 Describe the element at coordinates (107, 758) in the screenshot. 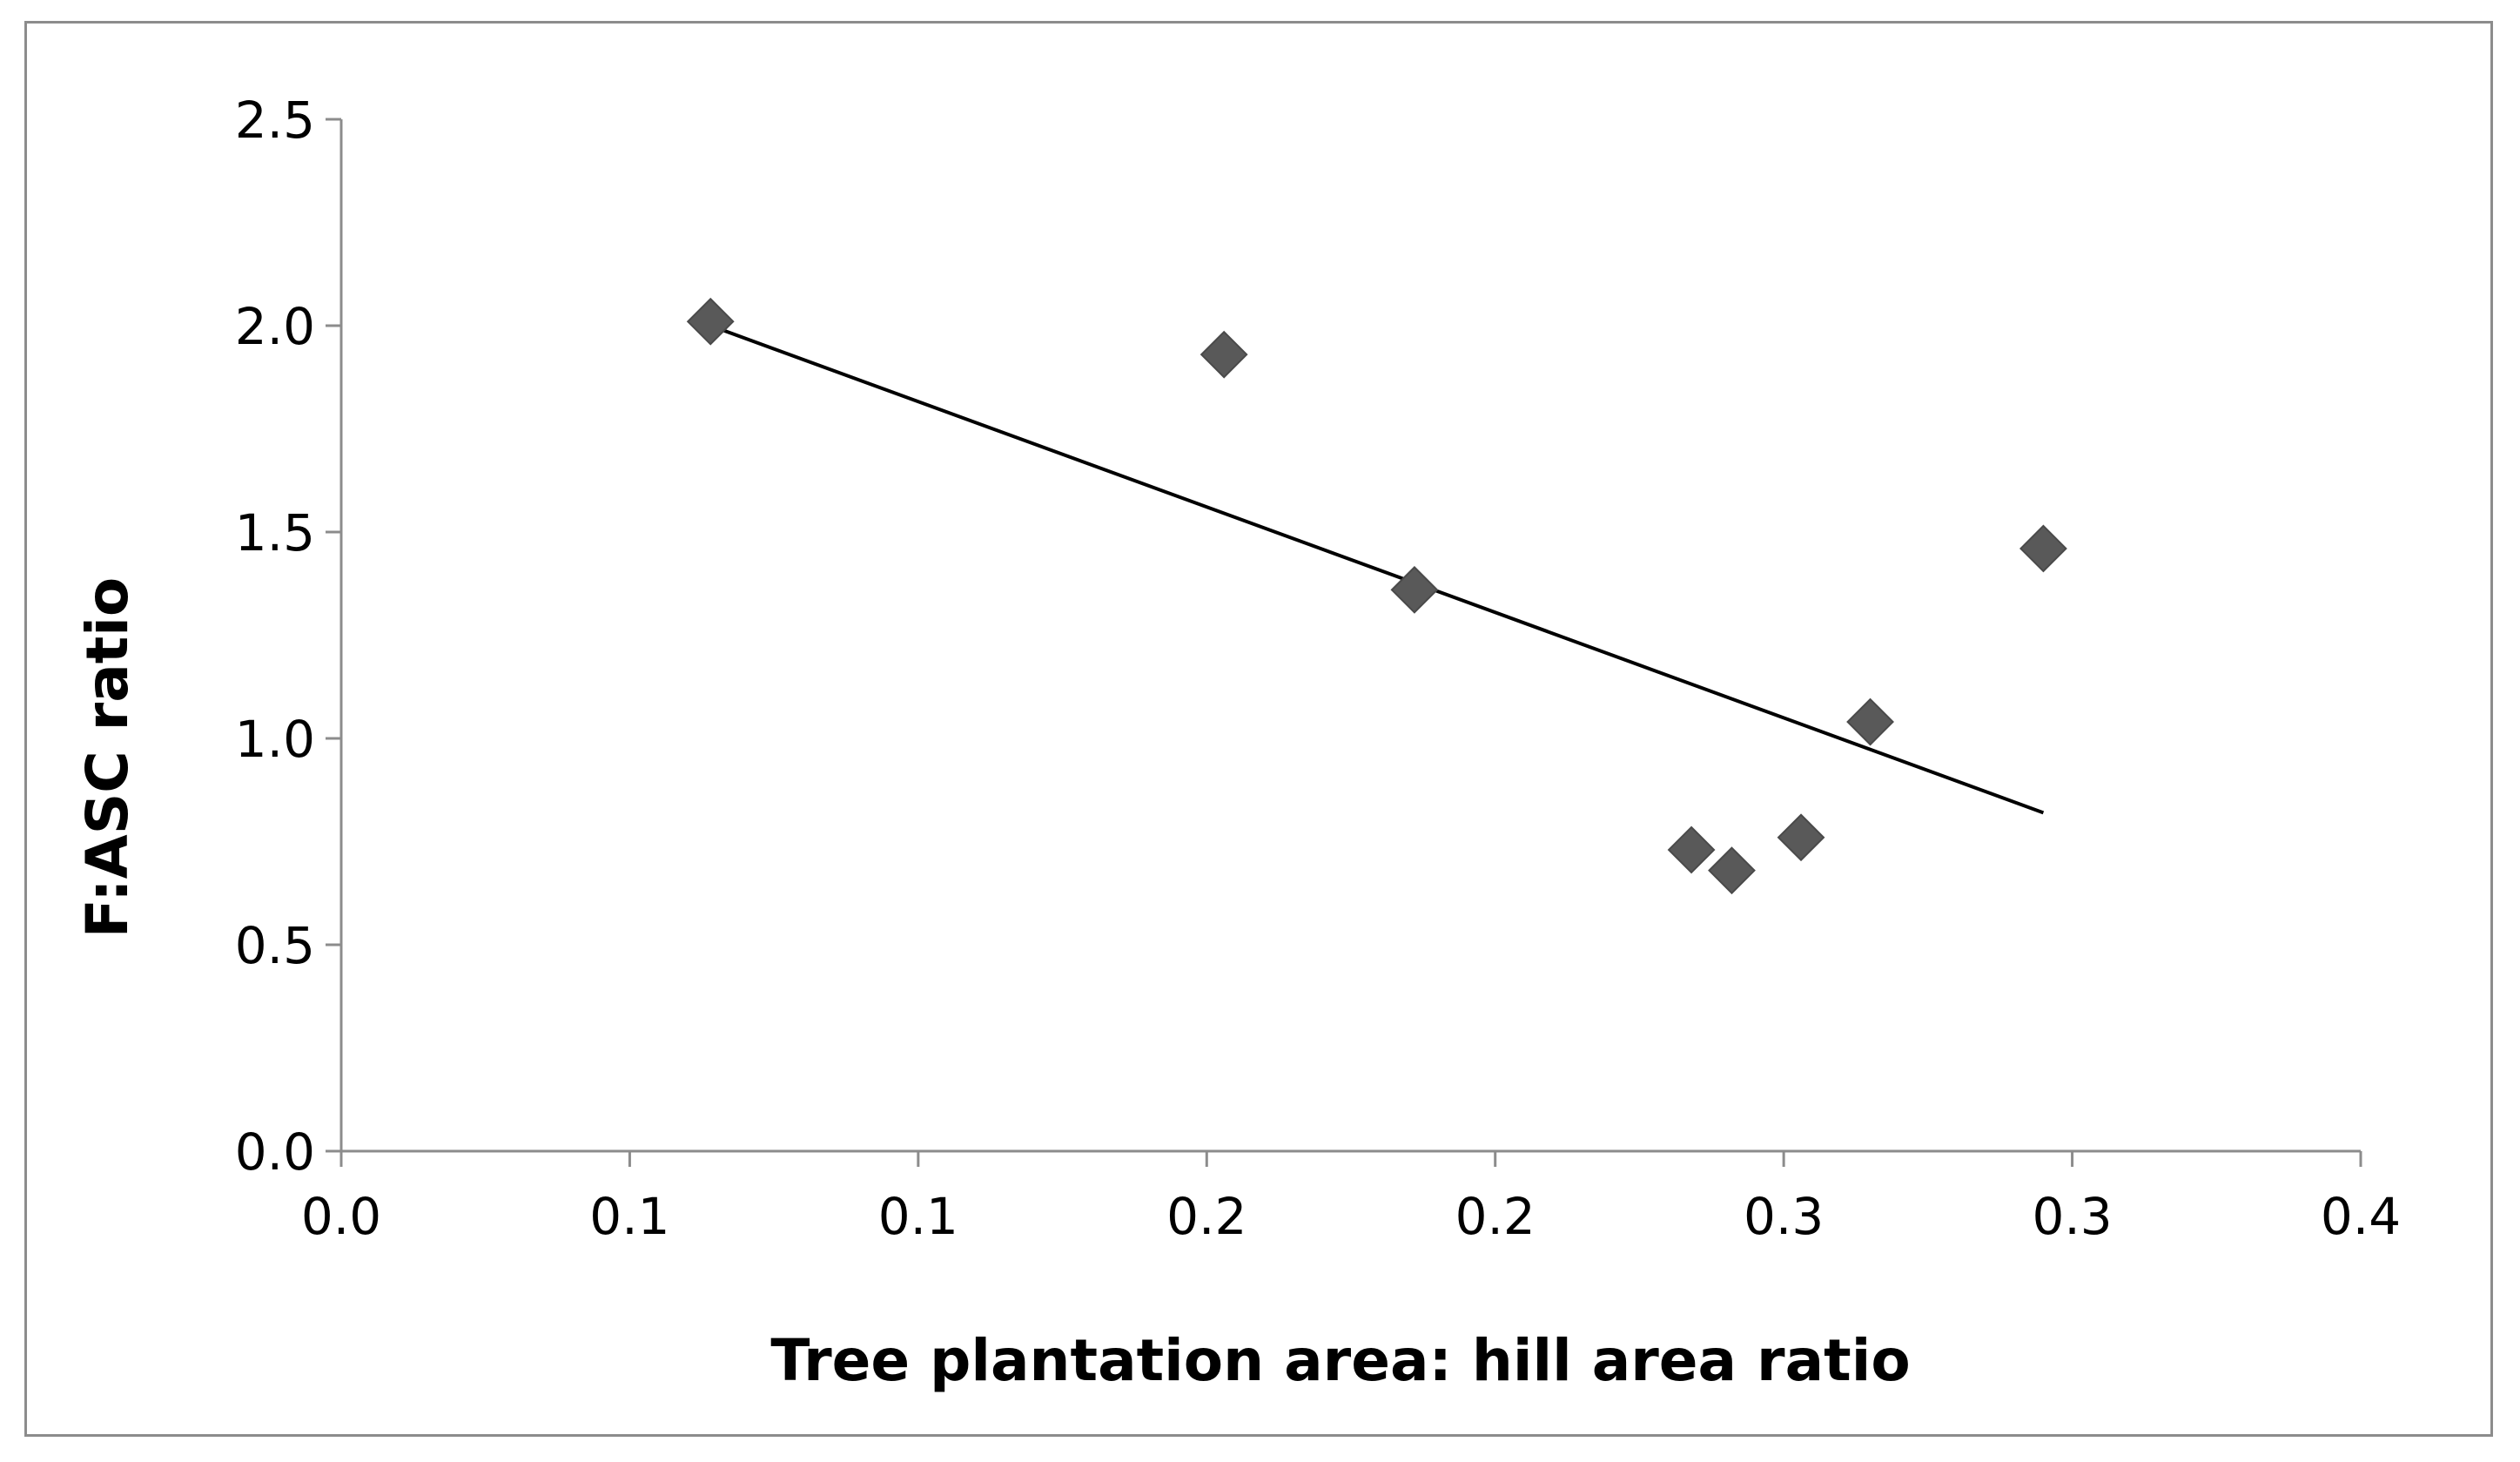

I see `y-axis-title: F:ASC ratio` at that location.